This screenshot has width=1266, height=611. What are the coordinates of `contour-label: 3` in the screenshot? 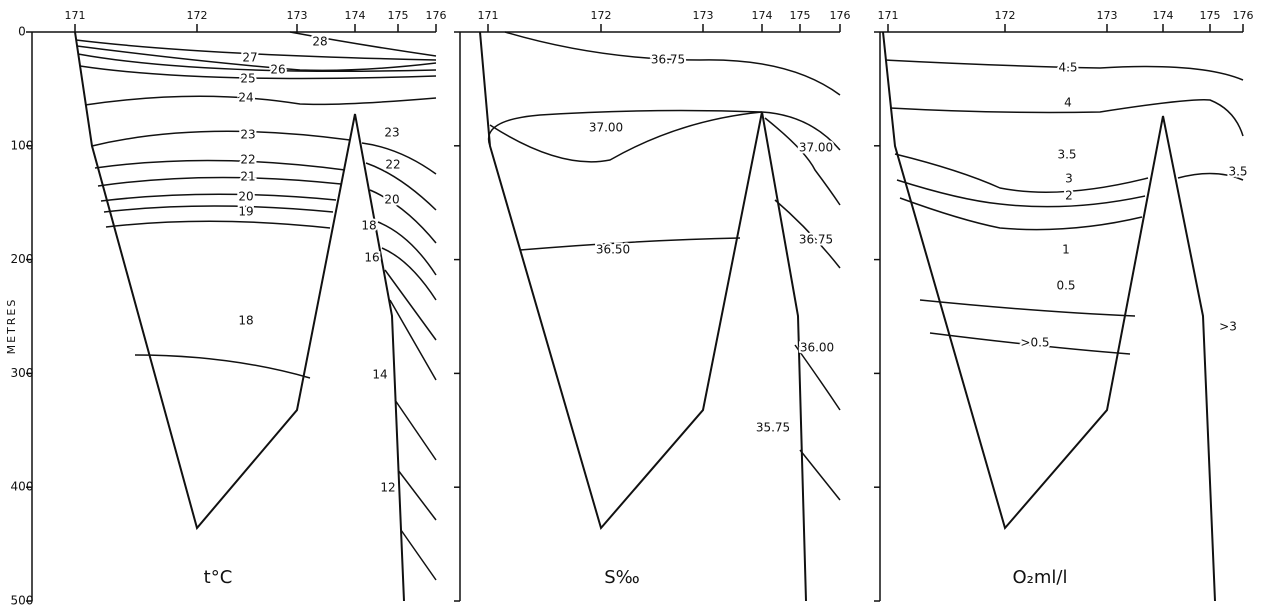 It's located at (1069, 179).